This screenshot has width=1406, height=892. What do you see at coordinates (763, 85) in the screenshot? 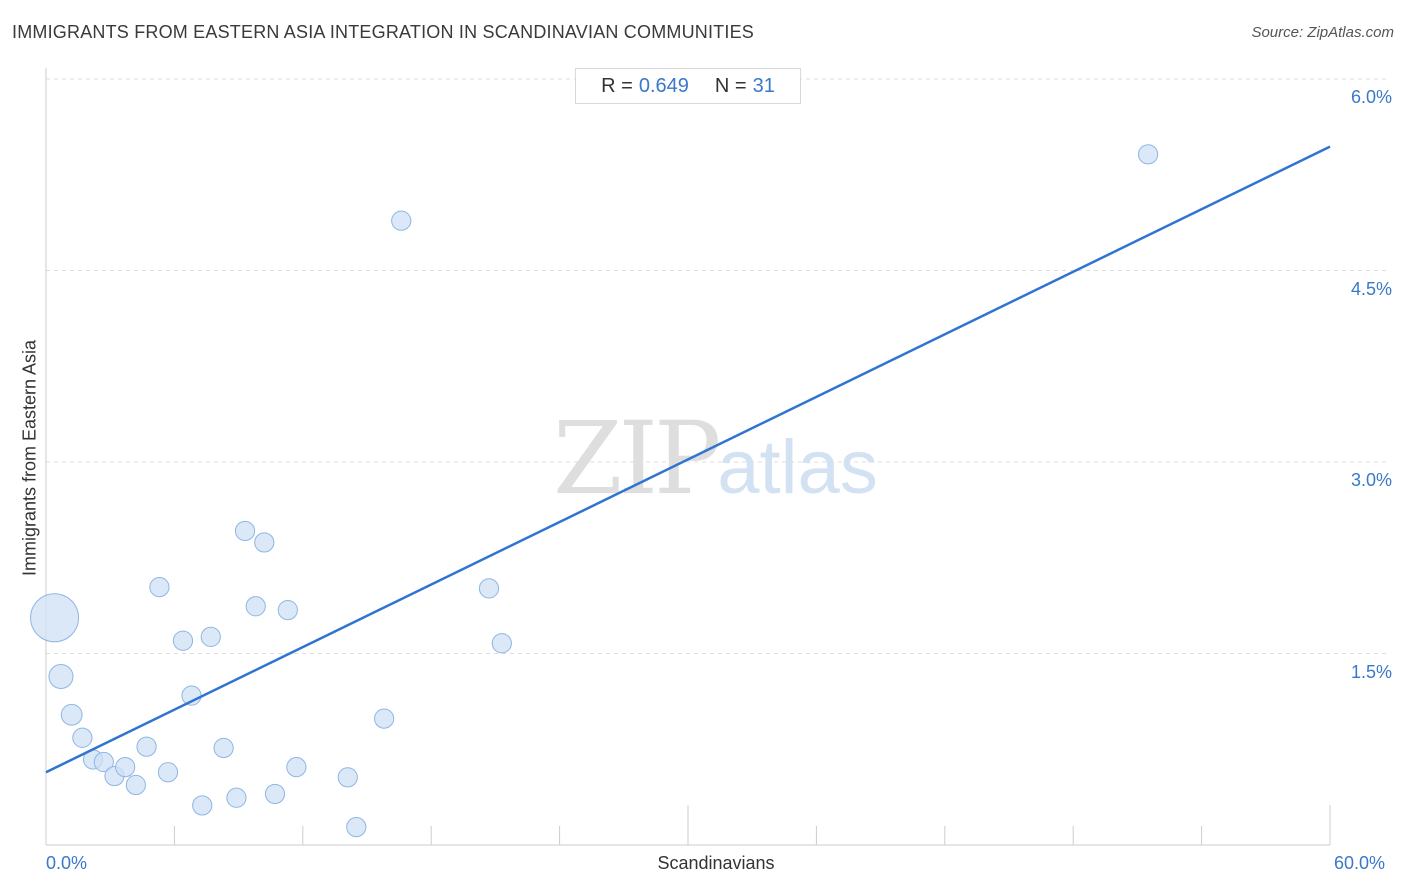
I see `n-value: 31` at bounding box center [763, 85].